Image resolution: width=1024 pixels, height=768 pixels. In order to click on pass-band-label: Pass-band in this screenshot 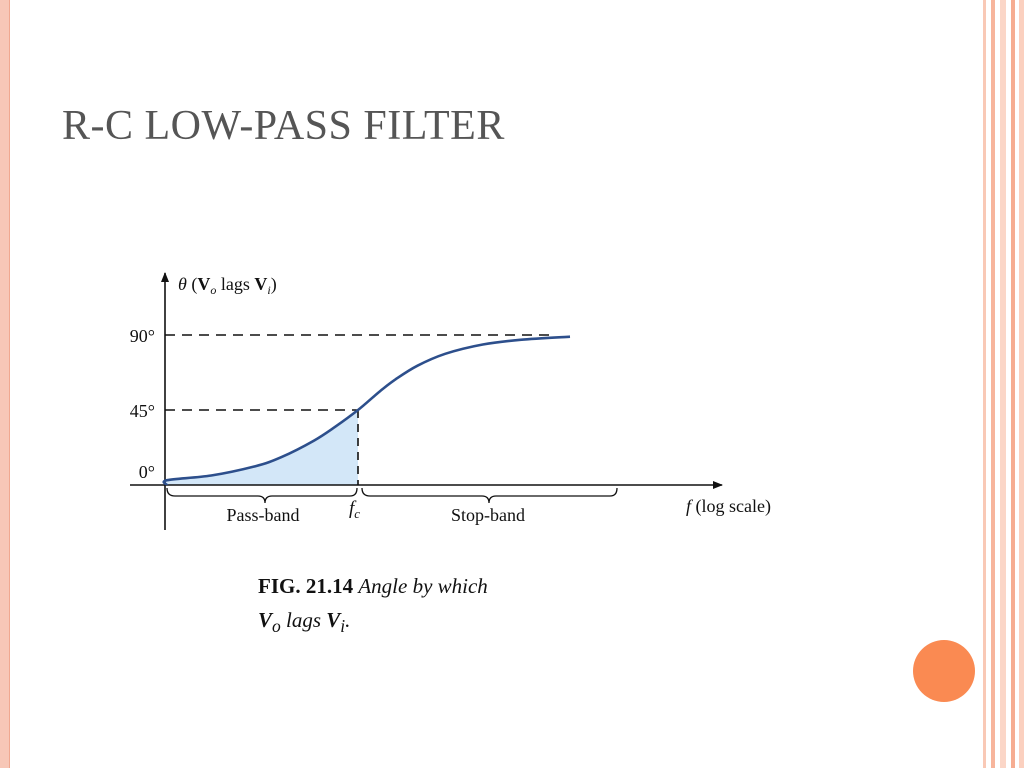, I will do `click(263, 515)`.